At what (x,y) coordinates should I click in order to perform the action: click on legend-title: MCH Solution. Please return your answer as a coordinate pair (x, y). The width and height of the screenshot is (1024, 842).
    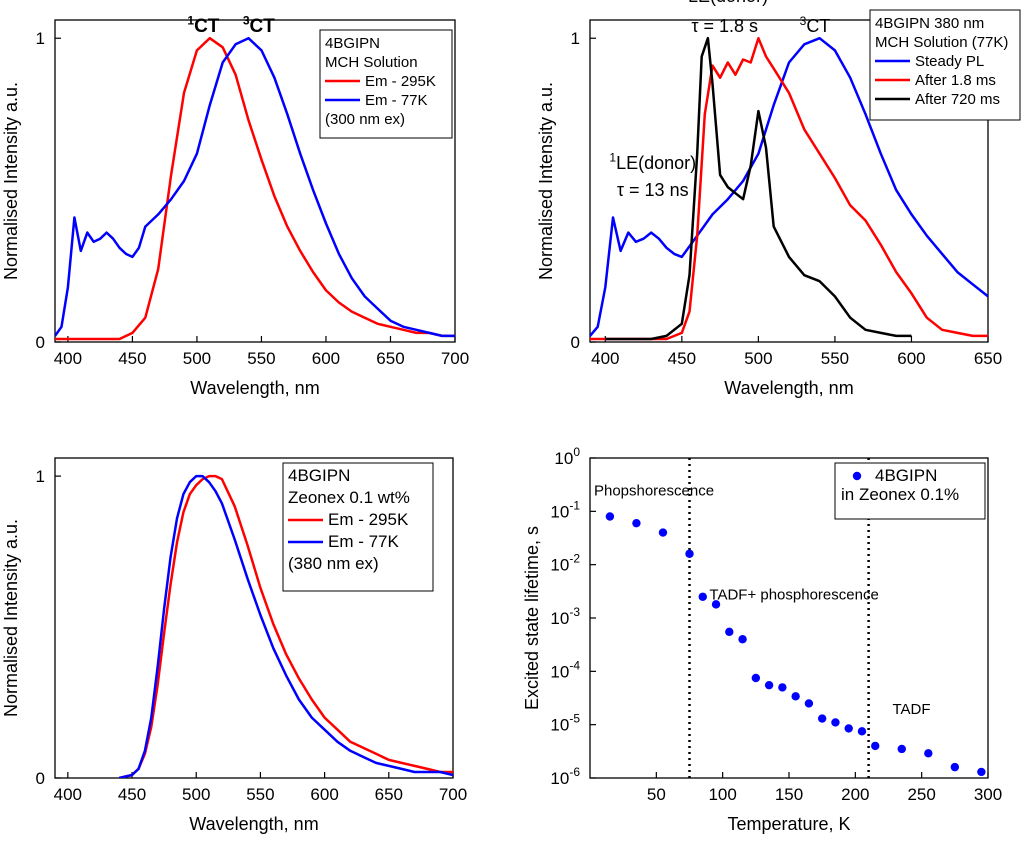
    Looking at the image, I should click on (371, 62).